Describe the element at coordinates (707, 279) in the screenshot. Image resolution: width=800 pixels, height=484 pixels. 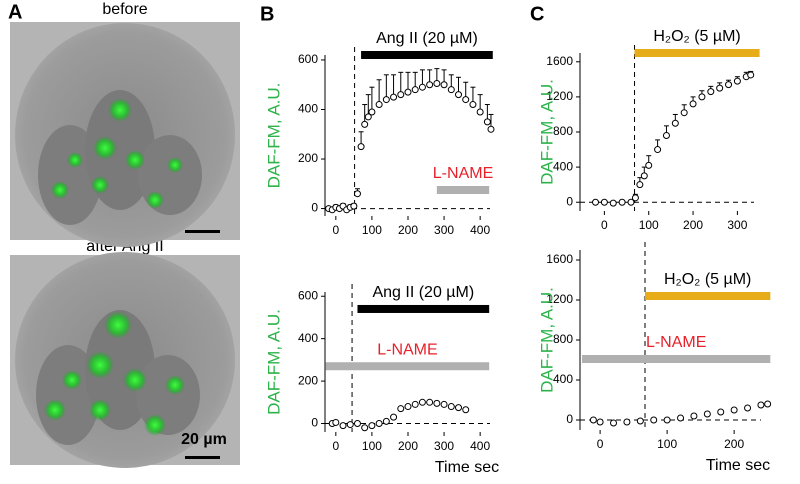
I see `treatment-label: H₂O₂ (5 µM)` at that location.